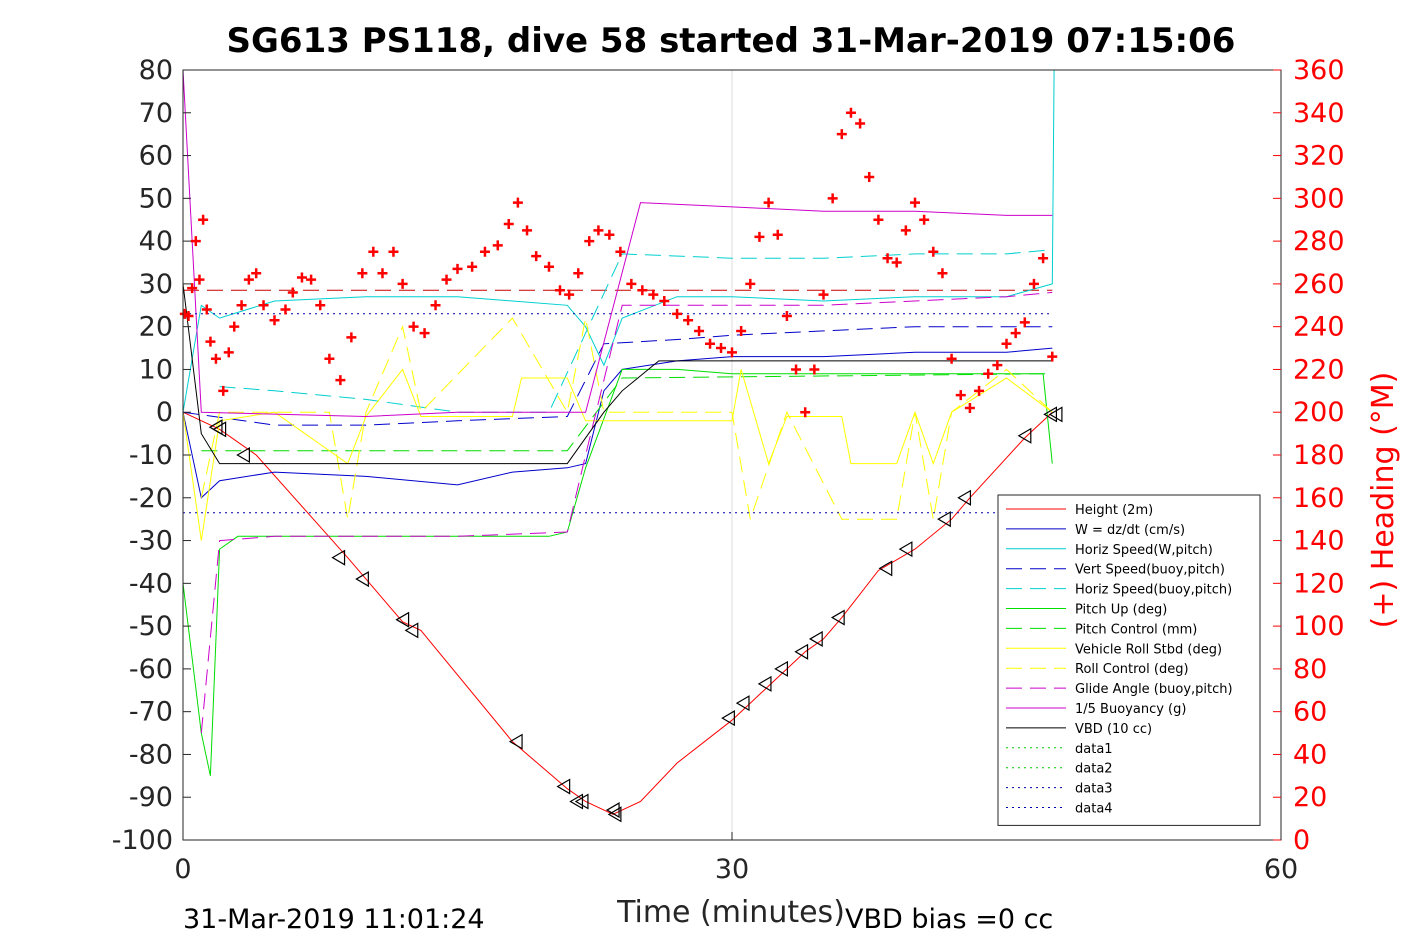  Describe the element at coordinates (949, 919) in the screenshot. I see `footer-vbd-bias: VBD bias =0 cc` at that location.